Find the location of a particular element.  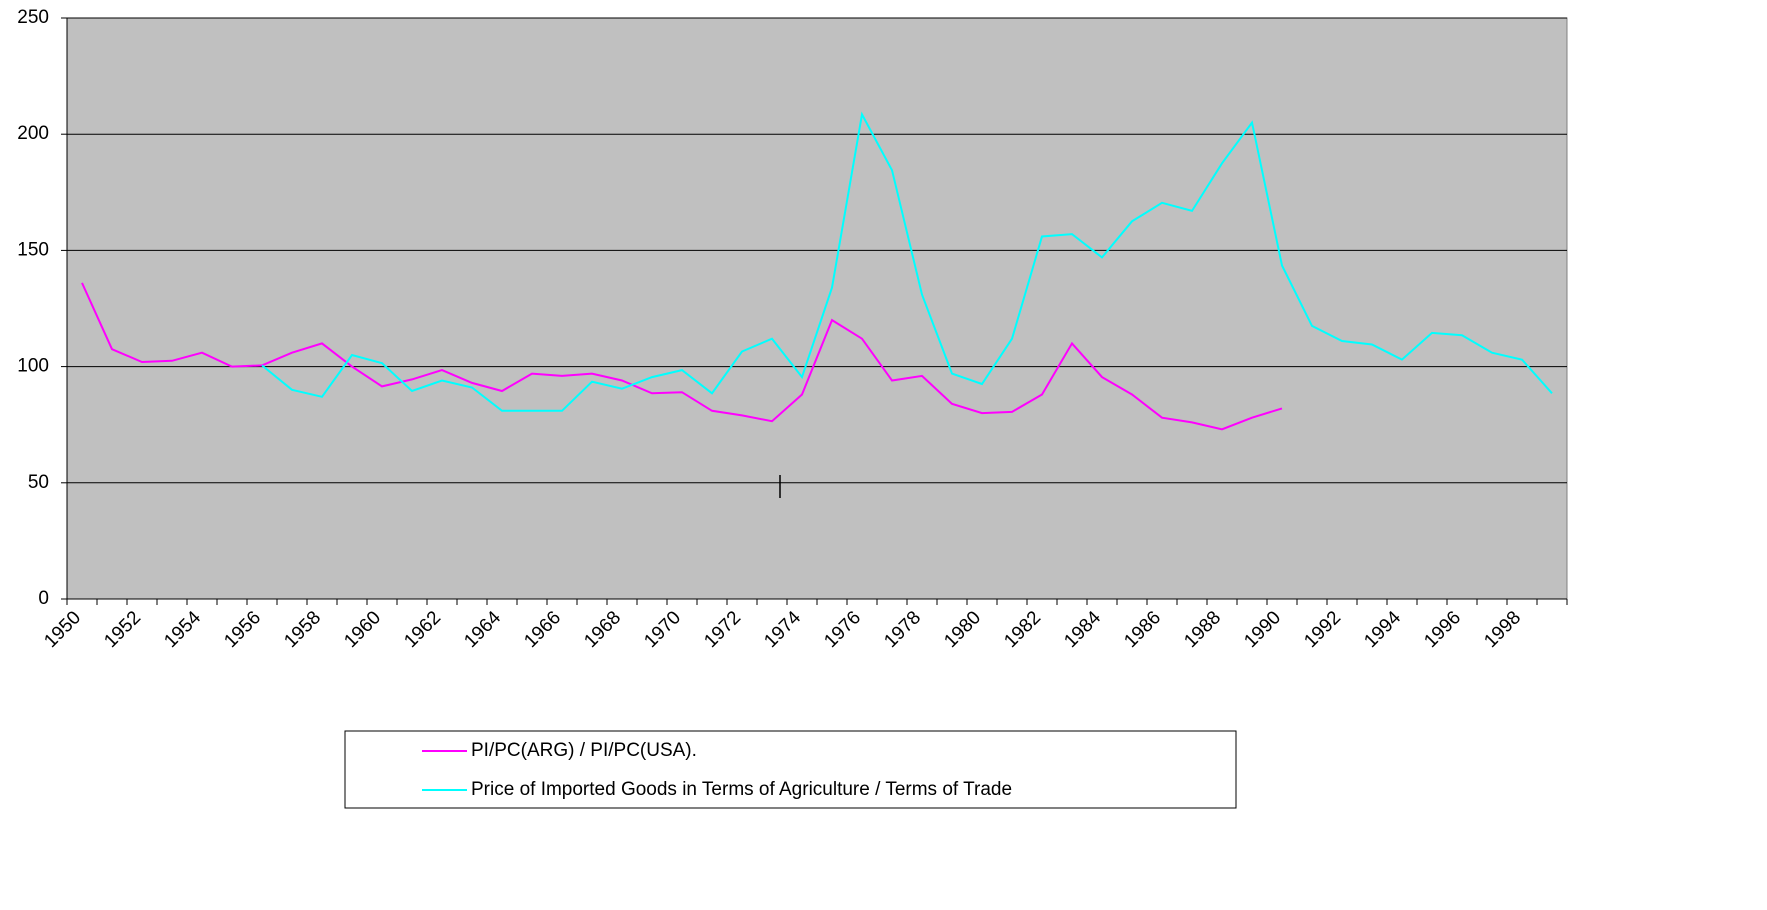

x-tick-label: 1964 is located at coordinates (482, 629).